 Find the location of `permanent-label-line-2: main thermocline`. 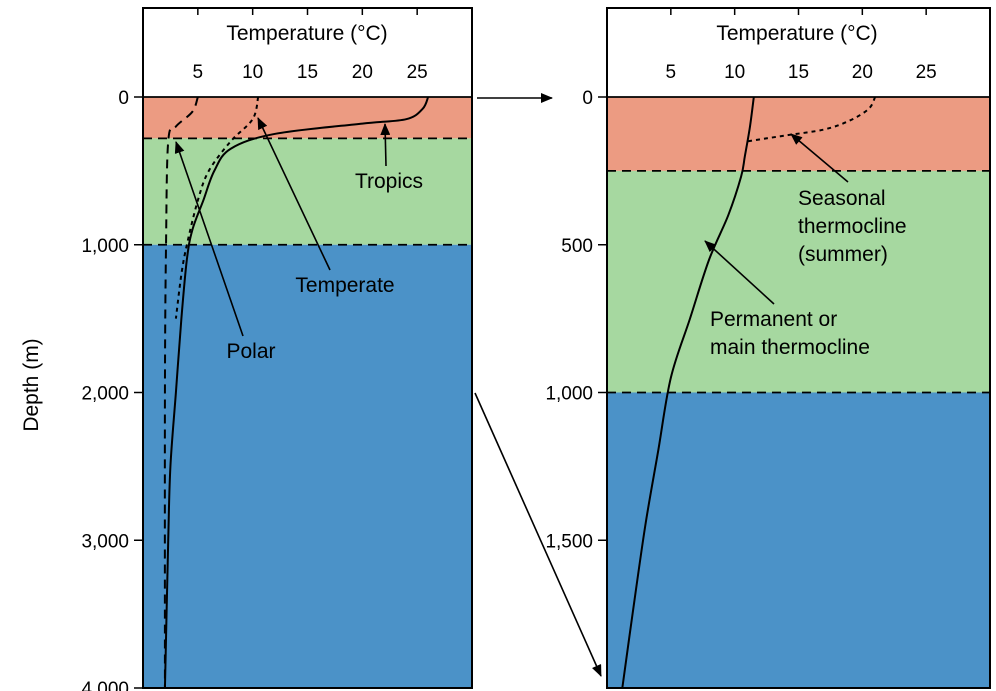

permanent-label-line-2: main thermocline is located at coordinates (790, 347).